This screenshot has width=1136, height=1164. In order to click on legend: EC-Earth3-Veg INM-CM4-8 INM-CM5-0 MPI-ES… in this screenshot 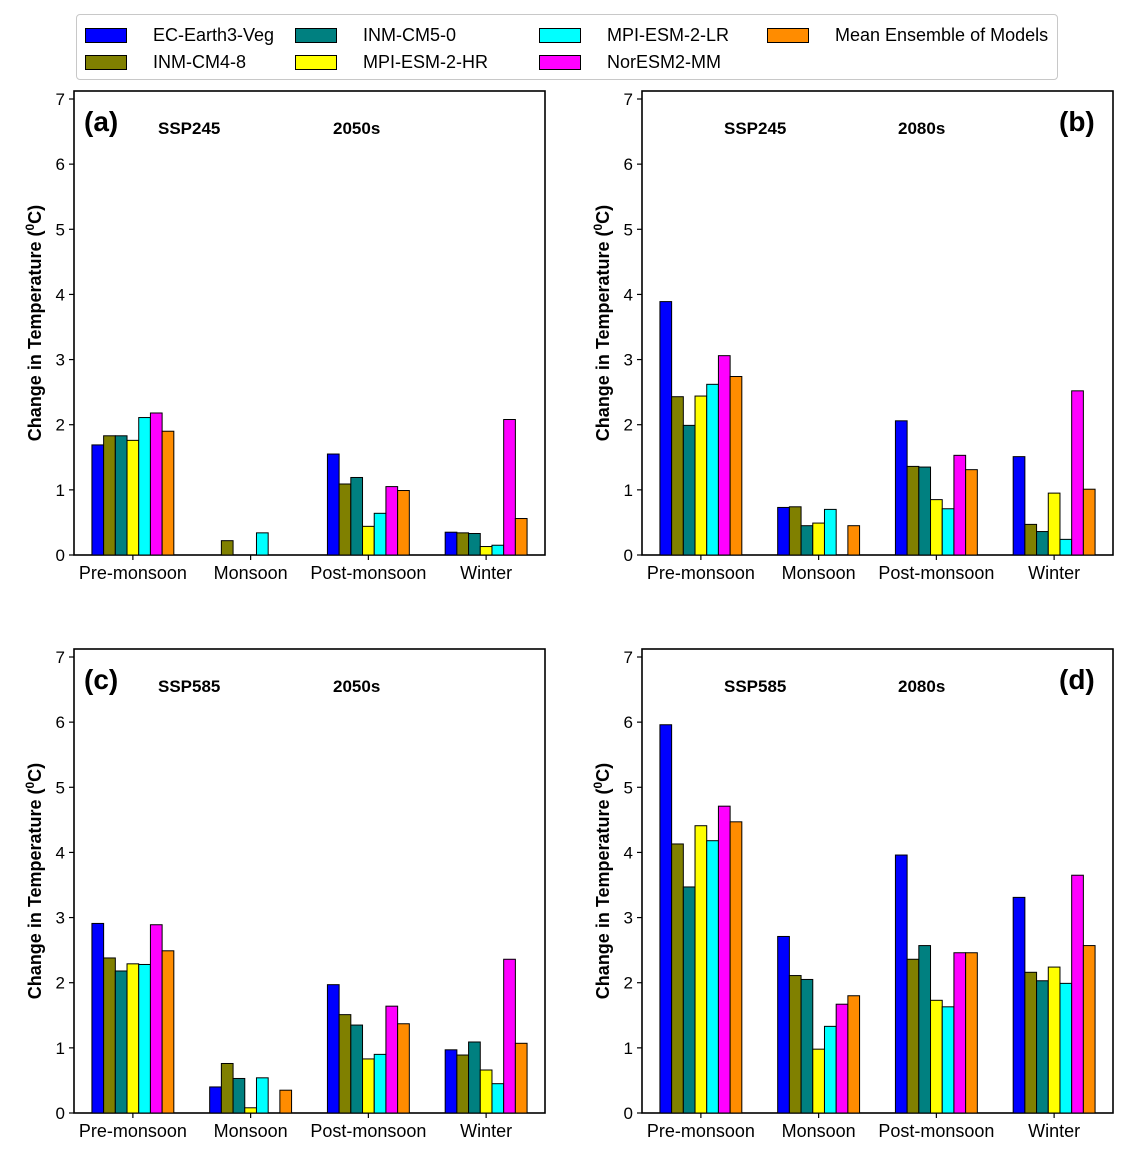, I will do `click(567, 47)`.